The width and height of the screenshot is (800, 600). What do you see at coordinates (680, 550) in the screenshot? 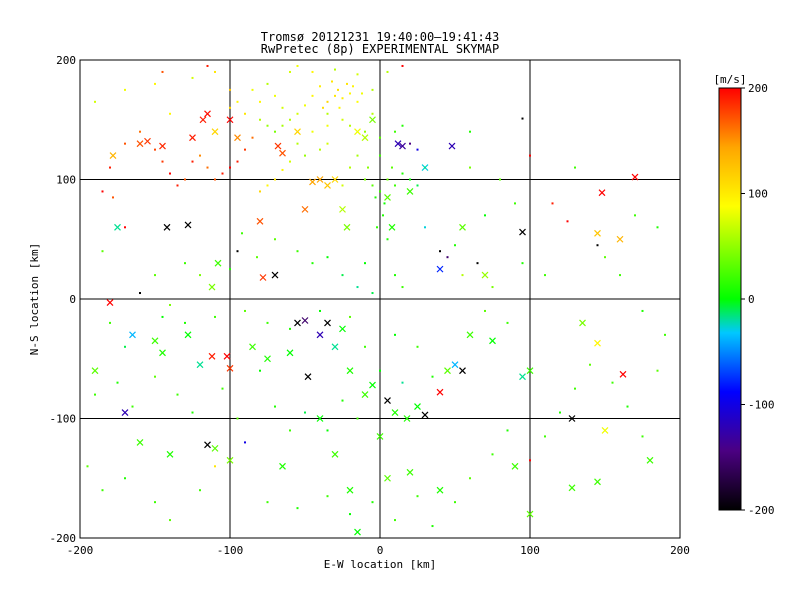
I see `x-tick-label: 200` at bounding box center [680, 550].